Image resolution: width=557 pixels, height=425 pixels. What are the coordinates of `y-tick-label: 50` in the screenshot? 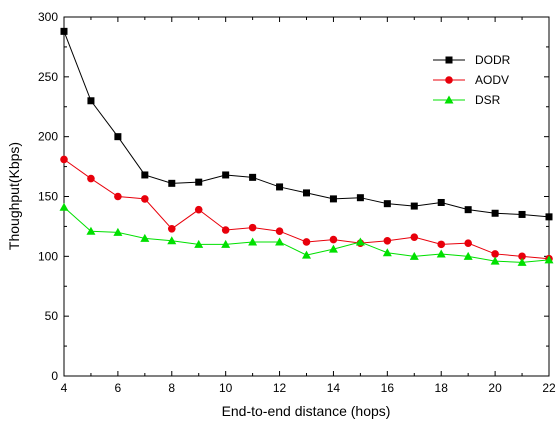 It's located at (52, 316).